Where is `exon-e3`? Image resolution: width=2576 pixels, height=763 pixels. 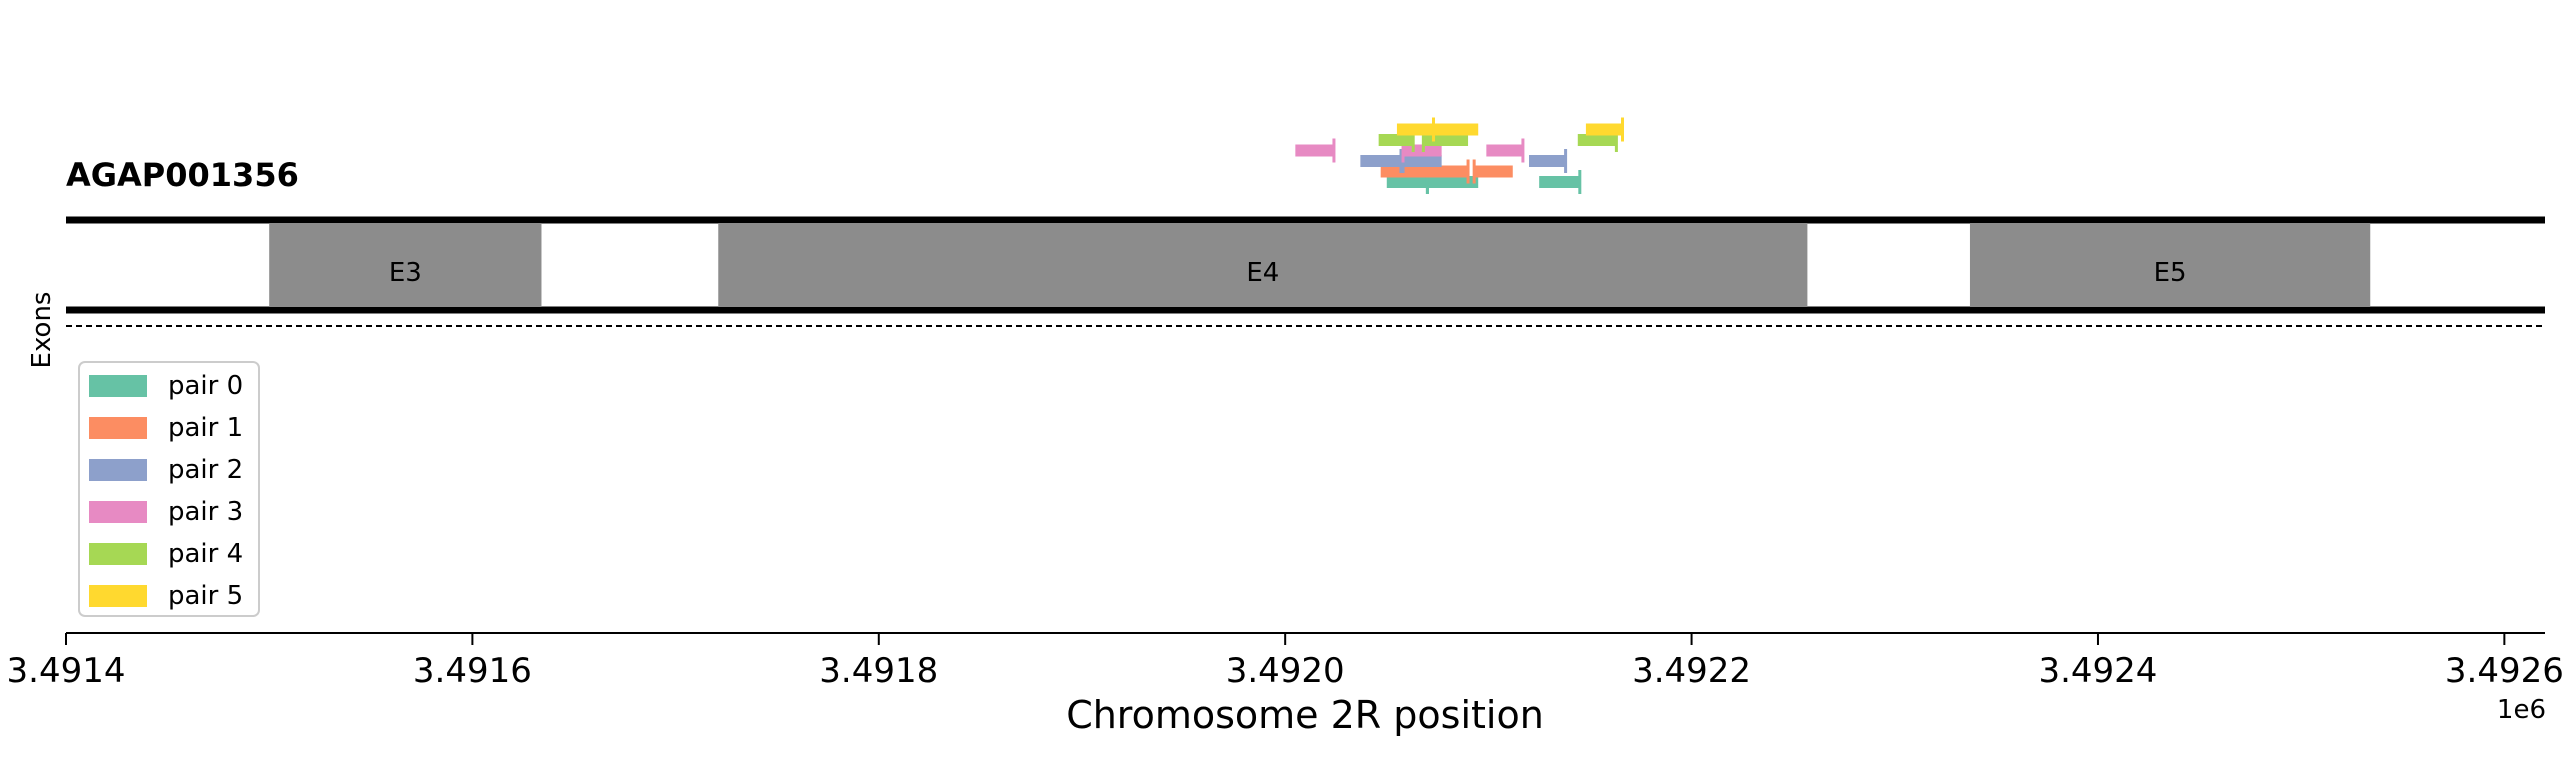
exon-e3 is located at coordinates (405, 265).